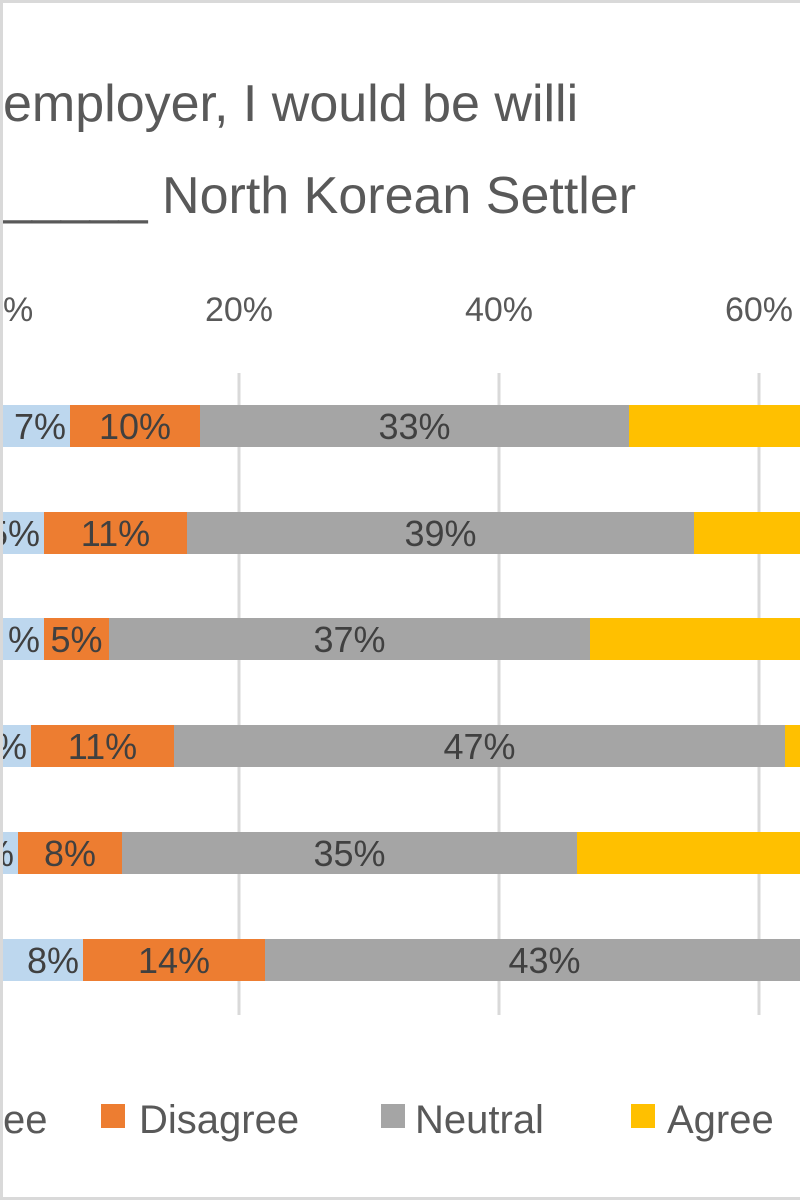  Describe the element at coordinates (239, 310) in the screenshot. I see `x-tick-label: 20%` at that location.